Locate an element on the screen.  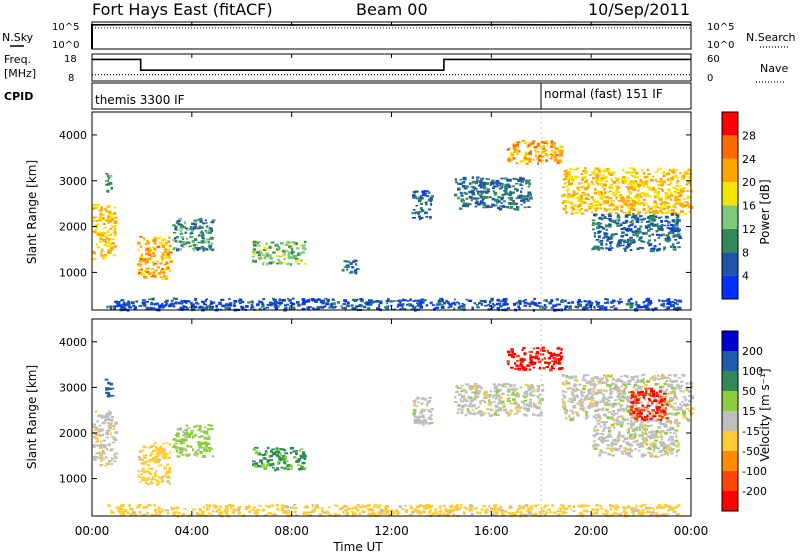
time-axis-label: Time UT is located at coordinates (357, 547).